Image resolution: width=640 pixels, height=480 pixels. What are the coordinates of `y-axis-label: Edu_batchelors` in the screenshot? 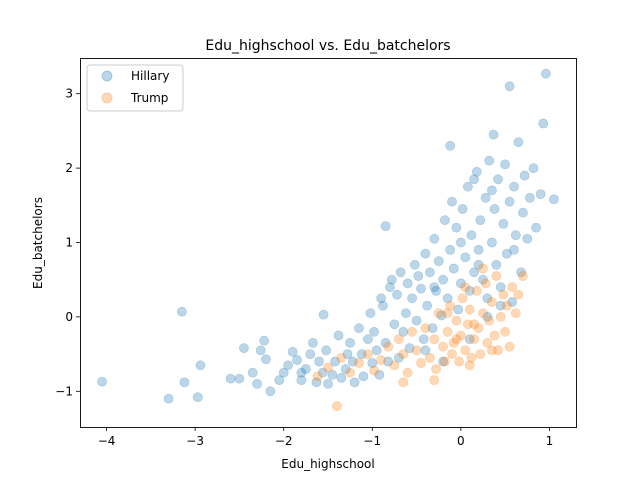 It's located at (38, 243).